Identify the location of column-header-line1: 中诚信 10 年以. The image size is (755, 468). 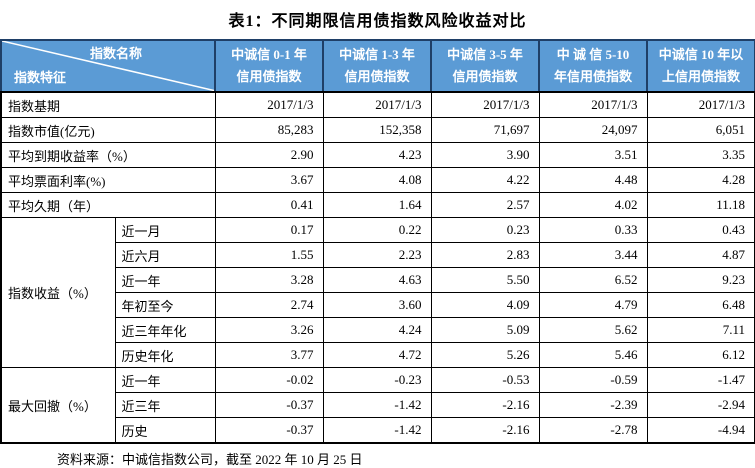
(701, 54).